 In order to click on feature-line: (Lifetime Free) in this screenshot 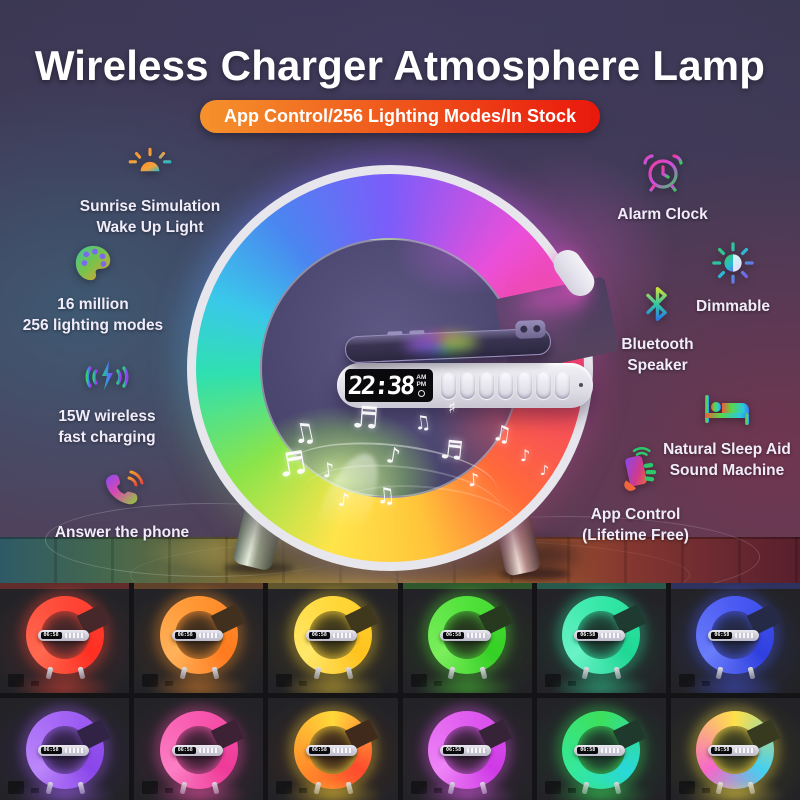, I will do `click(635, 535)`.